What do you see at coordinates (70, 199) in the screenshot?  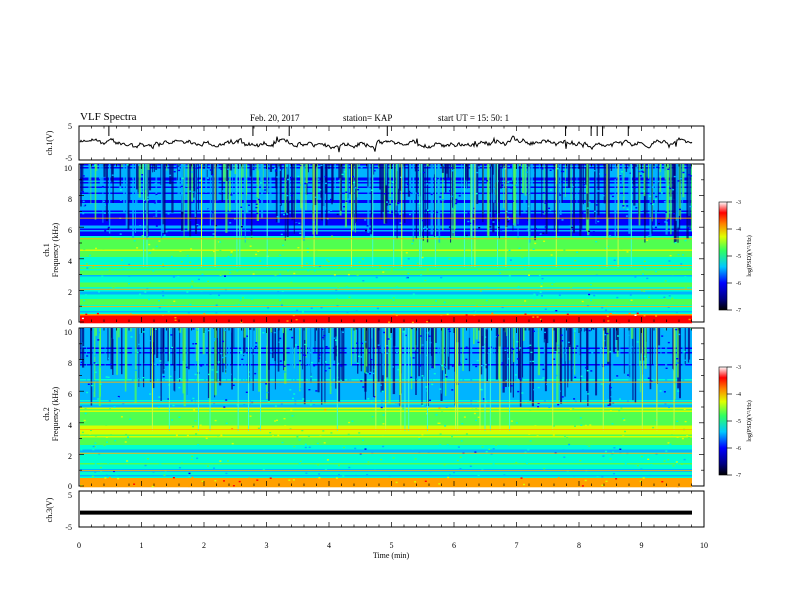 I see `ch1-ytick-8: 8` at bounding box center [70, 199].